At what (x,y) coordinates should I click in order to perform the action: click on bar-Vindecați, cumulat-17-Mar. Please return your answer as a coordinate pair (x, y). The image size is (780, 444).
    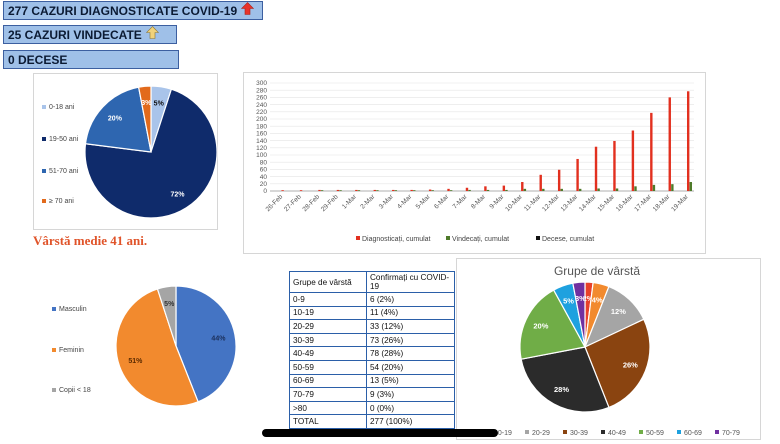
    Looking at the image, I should click on (654, 187).